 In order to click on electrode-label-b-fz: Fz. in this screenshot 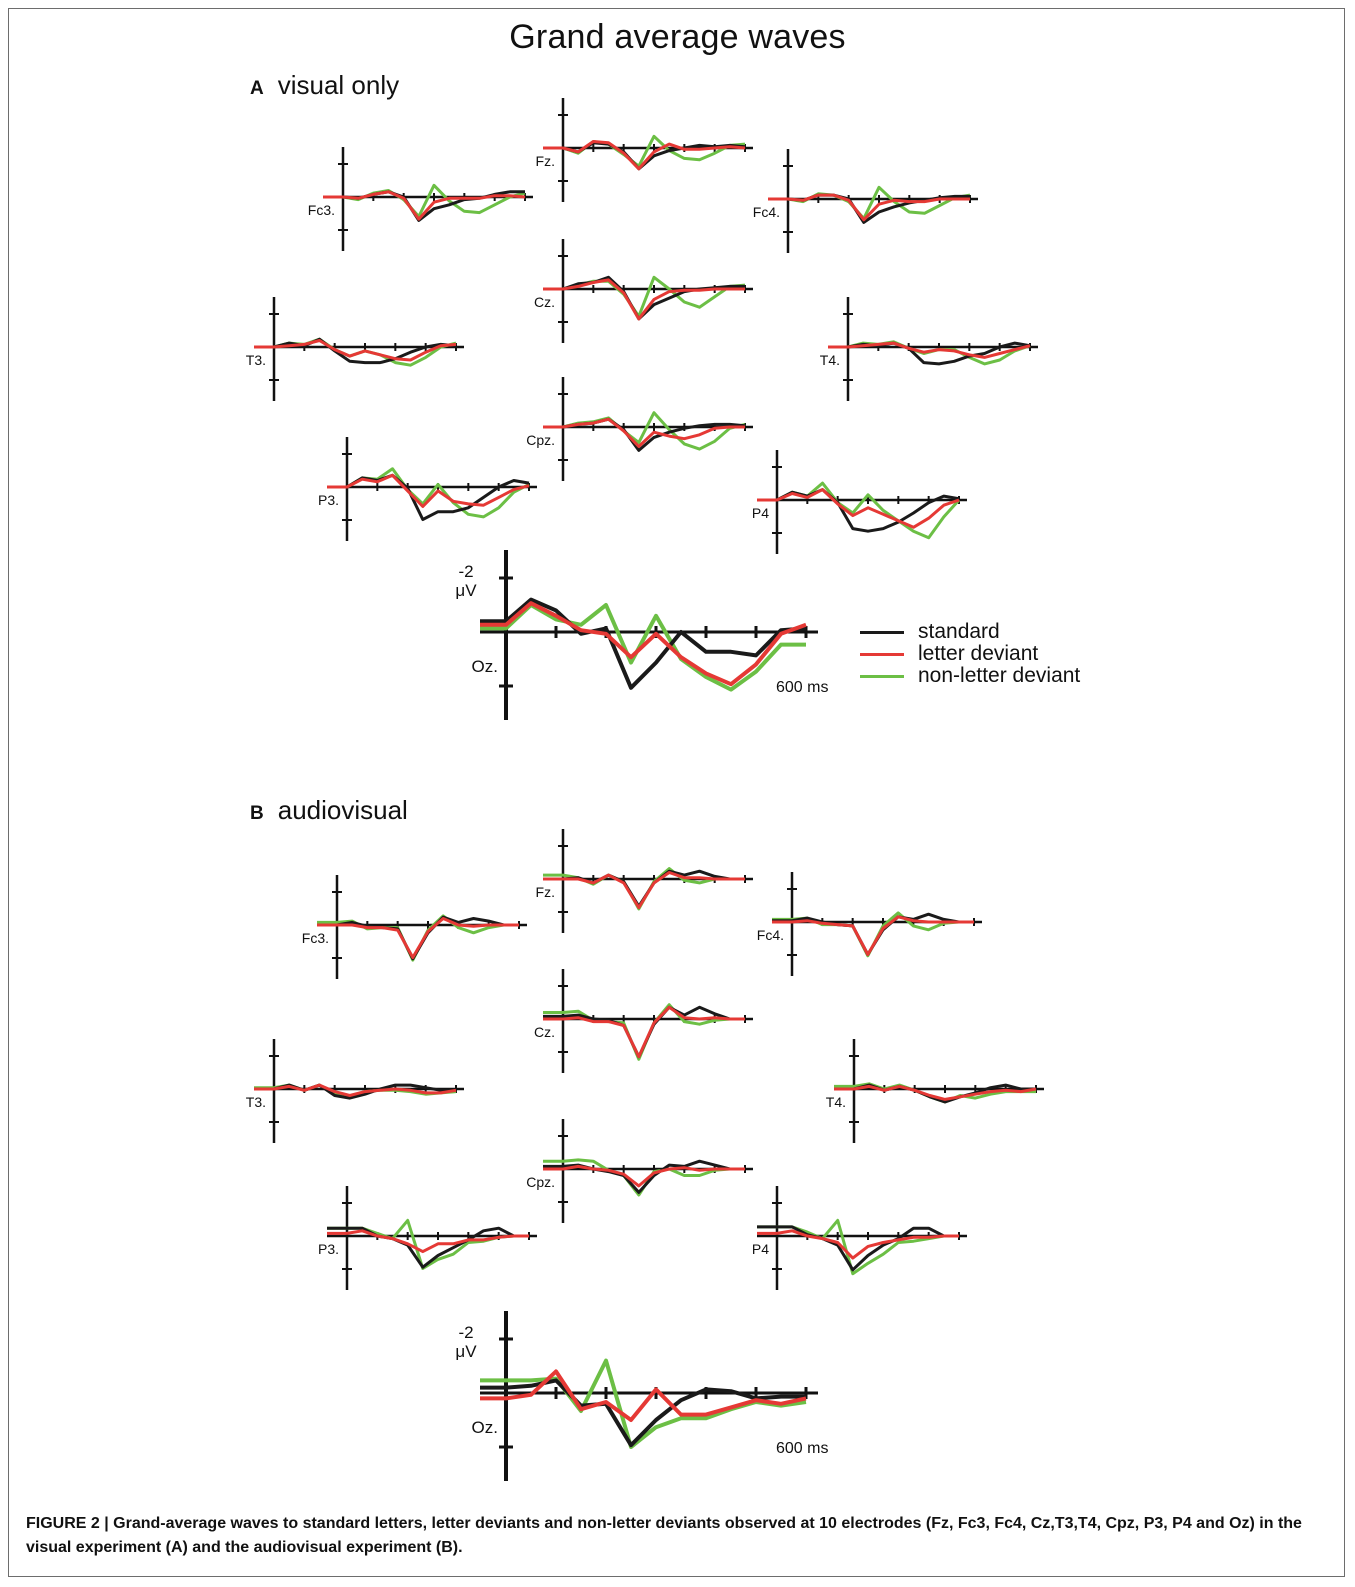, I will do `click(545, 892)`.